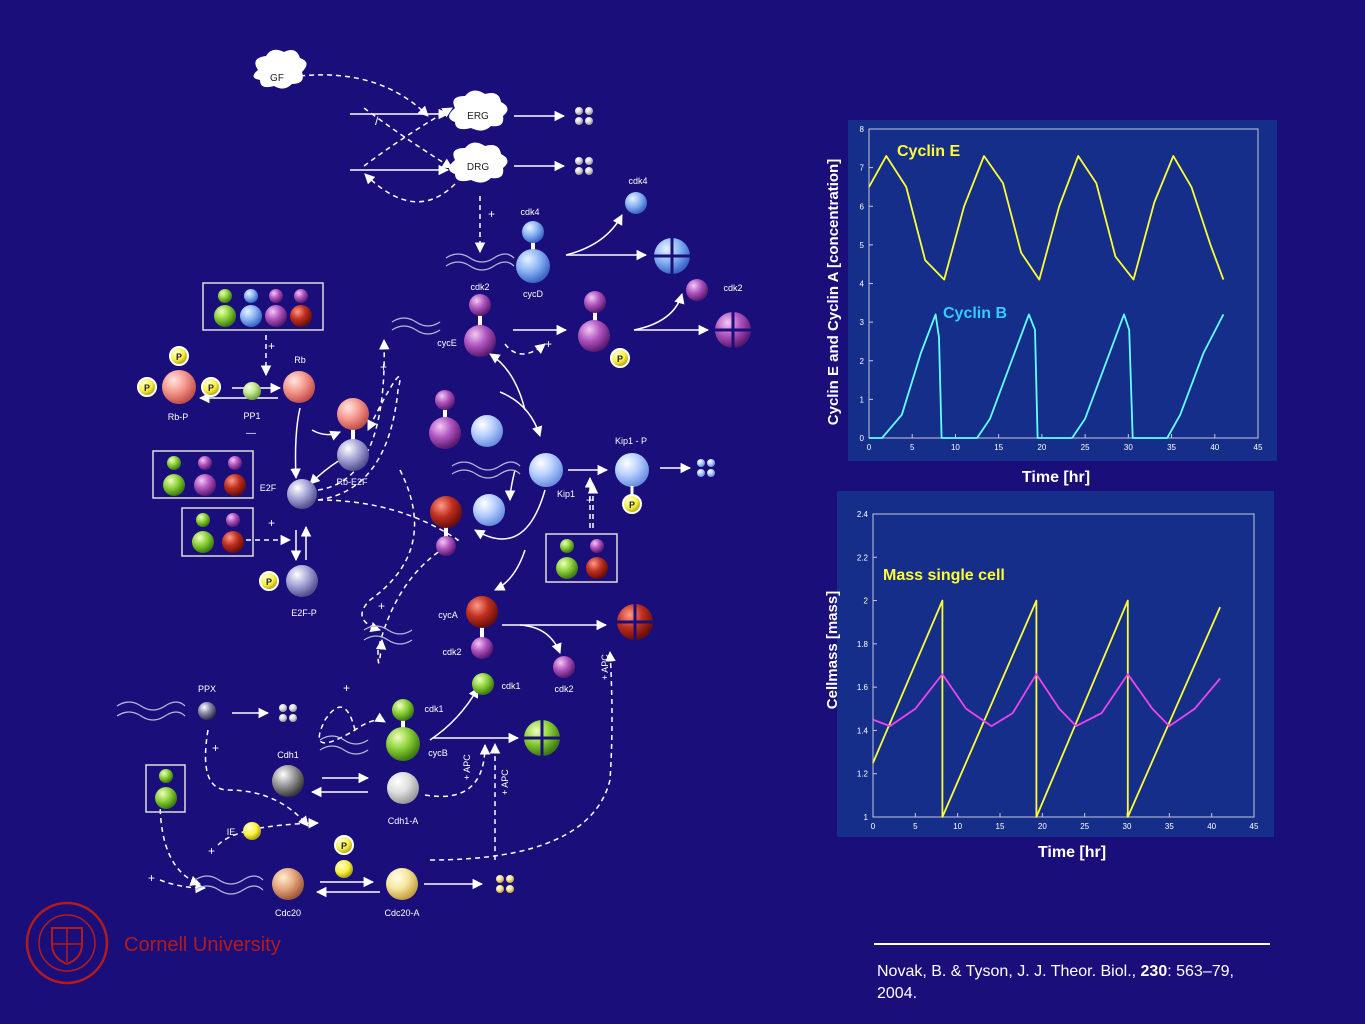 The width and height of the screenshot is (1365, 1024). What do you see at coordinates (529, 212) in the screenshot?
I see `cdk4-label: cdk4` at bounding box center [529, 212].